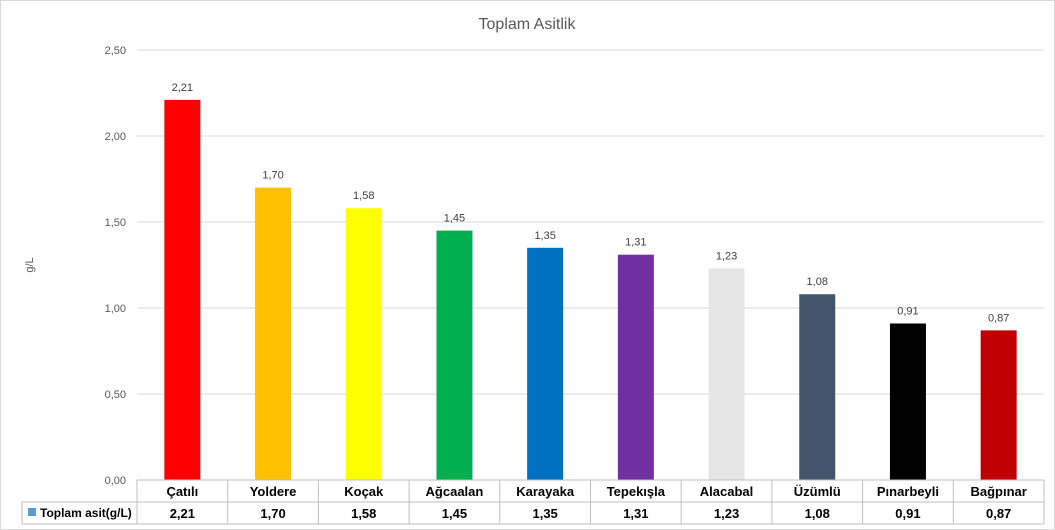  Describe the element at coordinates (115, 395) in the screenshot. I see `y-tick-label: 0,50` at that location.